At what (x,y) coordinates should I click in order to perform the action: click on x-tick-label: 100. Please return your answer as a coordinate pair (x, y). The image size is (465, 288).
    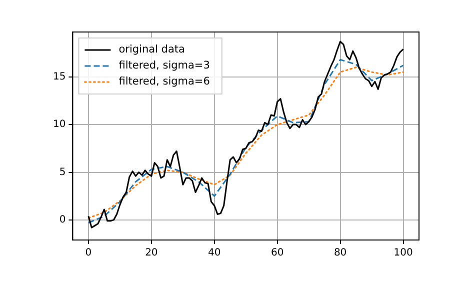
    Looking at the image, I should click on (403, 253).